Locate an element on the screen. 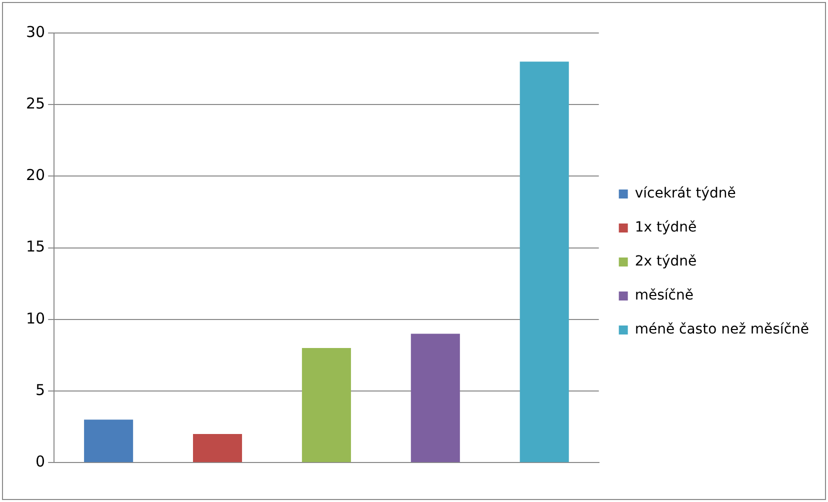  legend-label: 1x týdně is located at coordinates (665, 228).